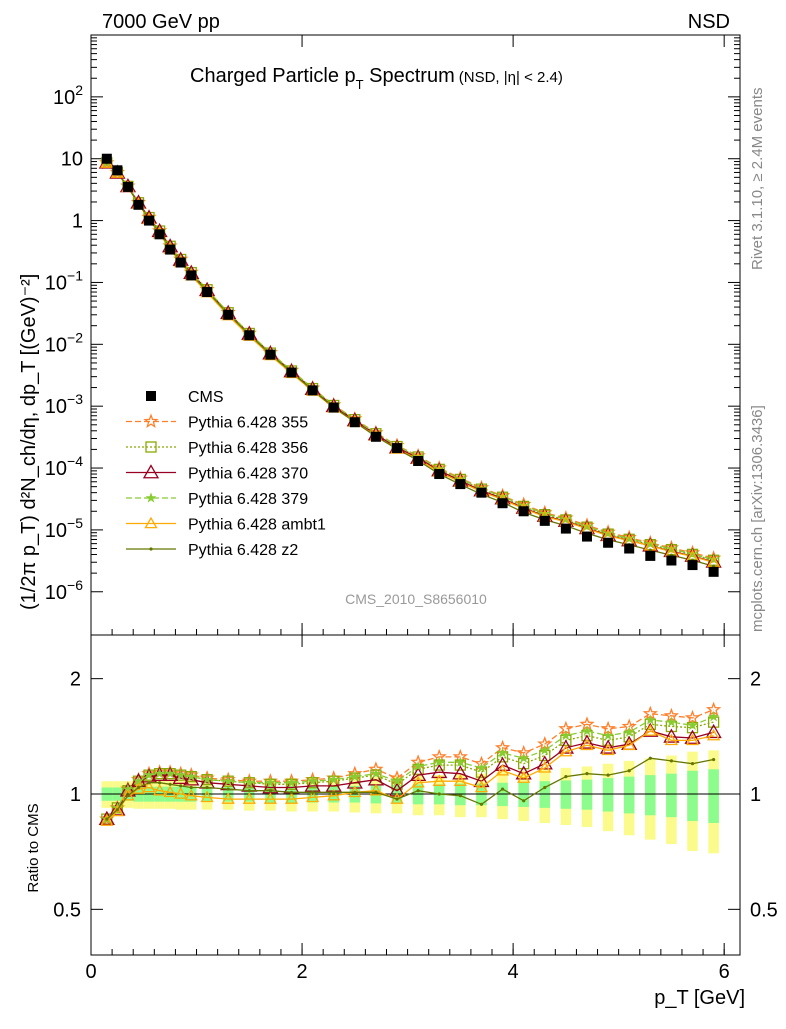 This screenshot has width=786, height=1029. I want to click on lower-line-z2, so click(410, 788).